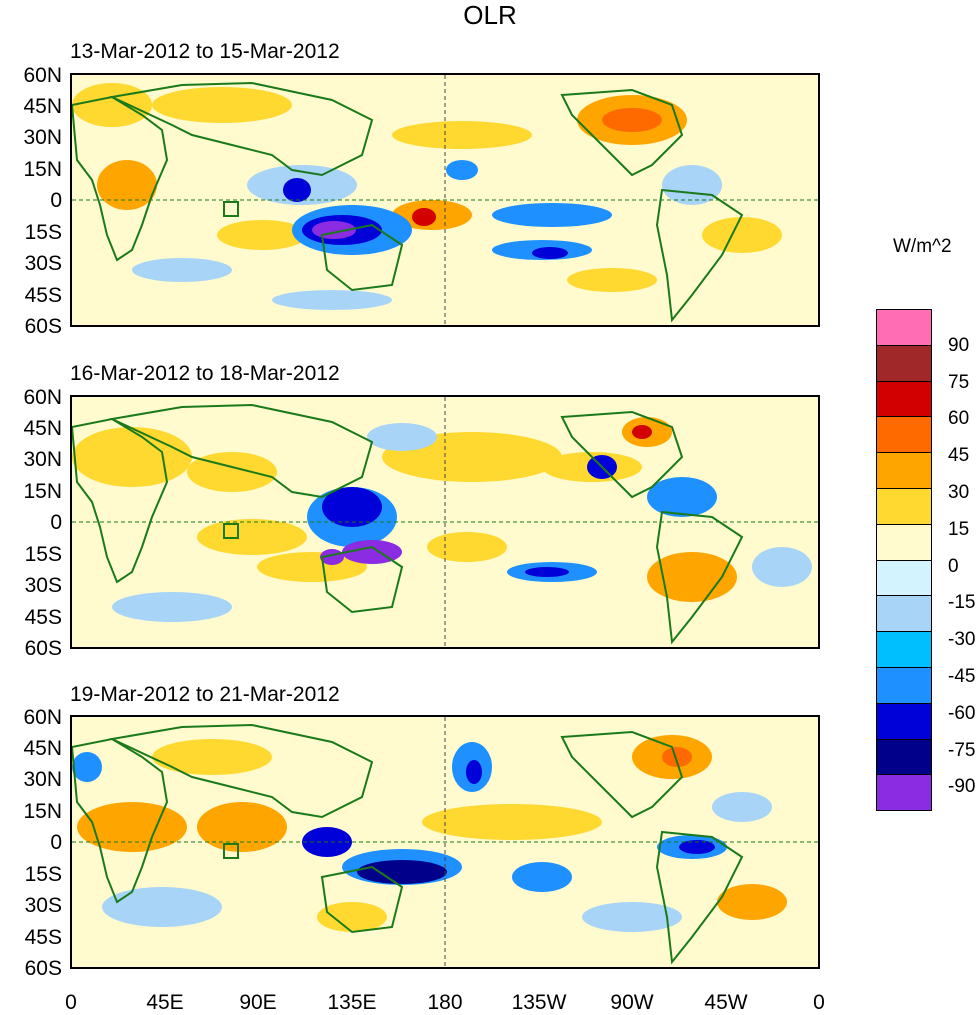 The width and height of the screenshot is (980, 1015). What do you see at coordinates (962, 603) in the screenshot?
I see `colorbar-tick-label: -15` at bounding box center [962, 603].